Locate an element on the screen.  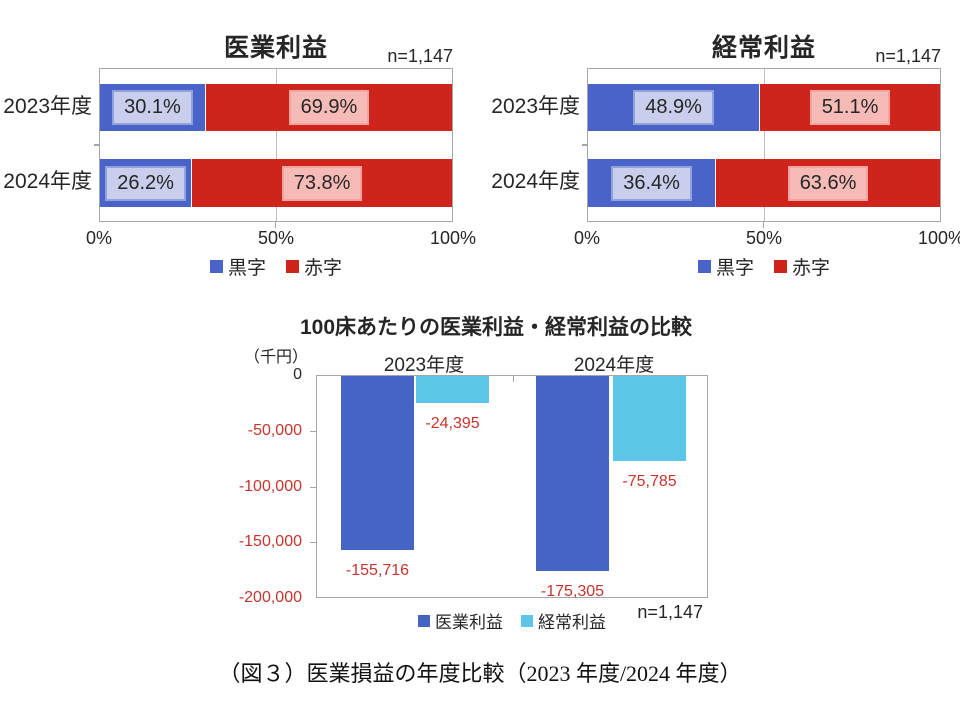
legend-label: 経常利益 is located at coordinates (572, 622).